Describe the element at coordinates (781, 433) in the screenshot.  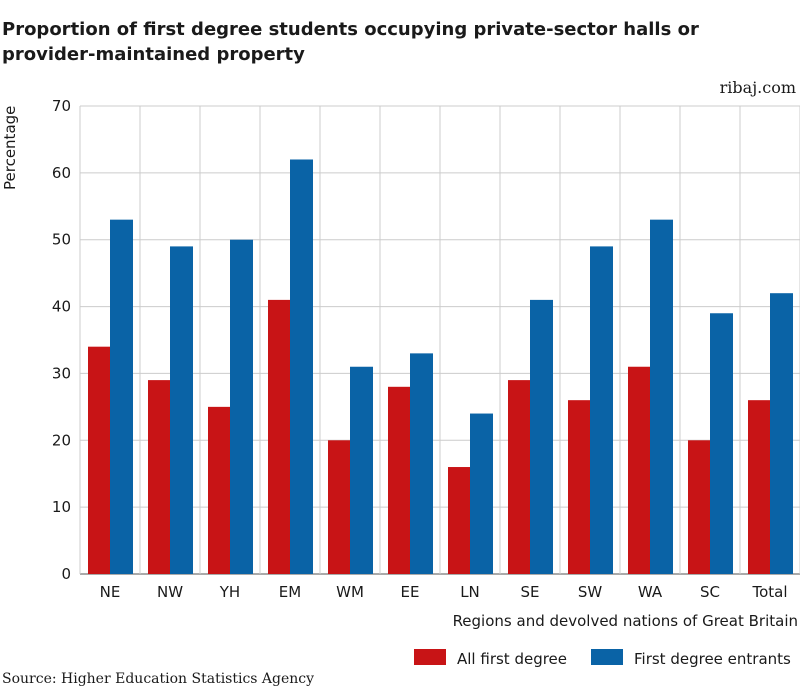
I see `bar-first-degree-entrants-total` at that location.